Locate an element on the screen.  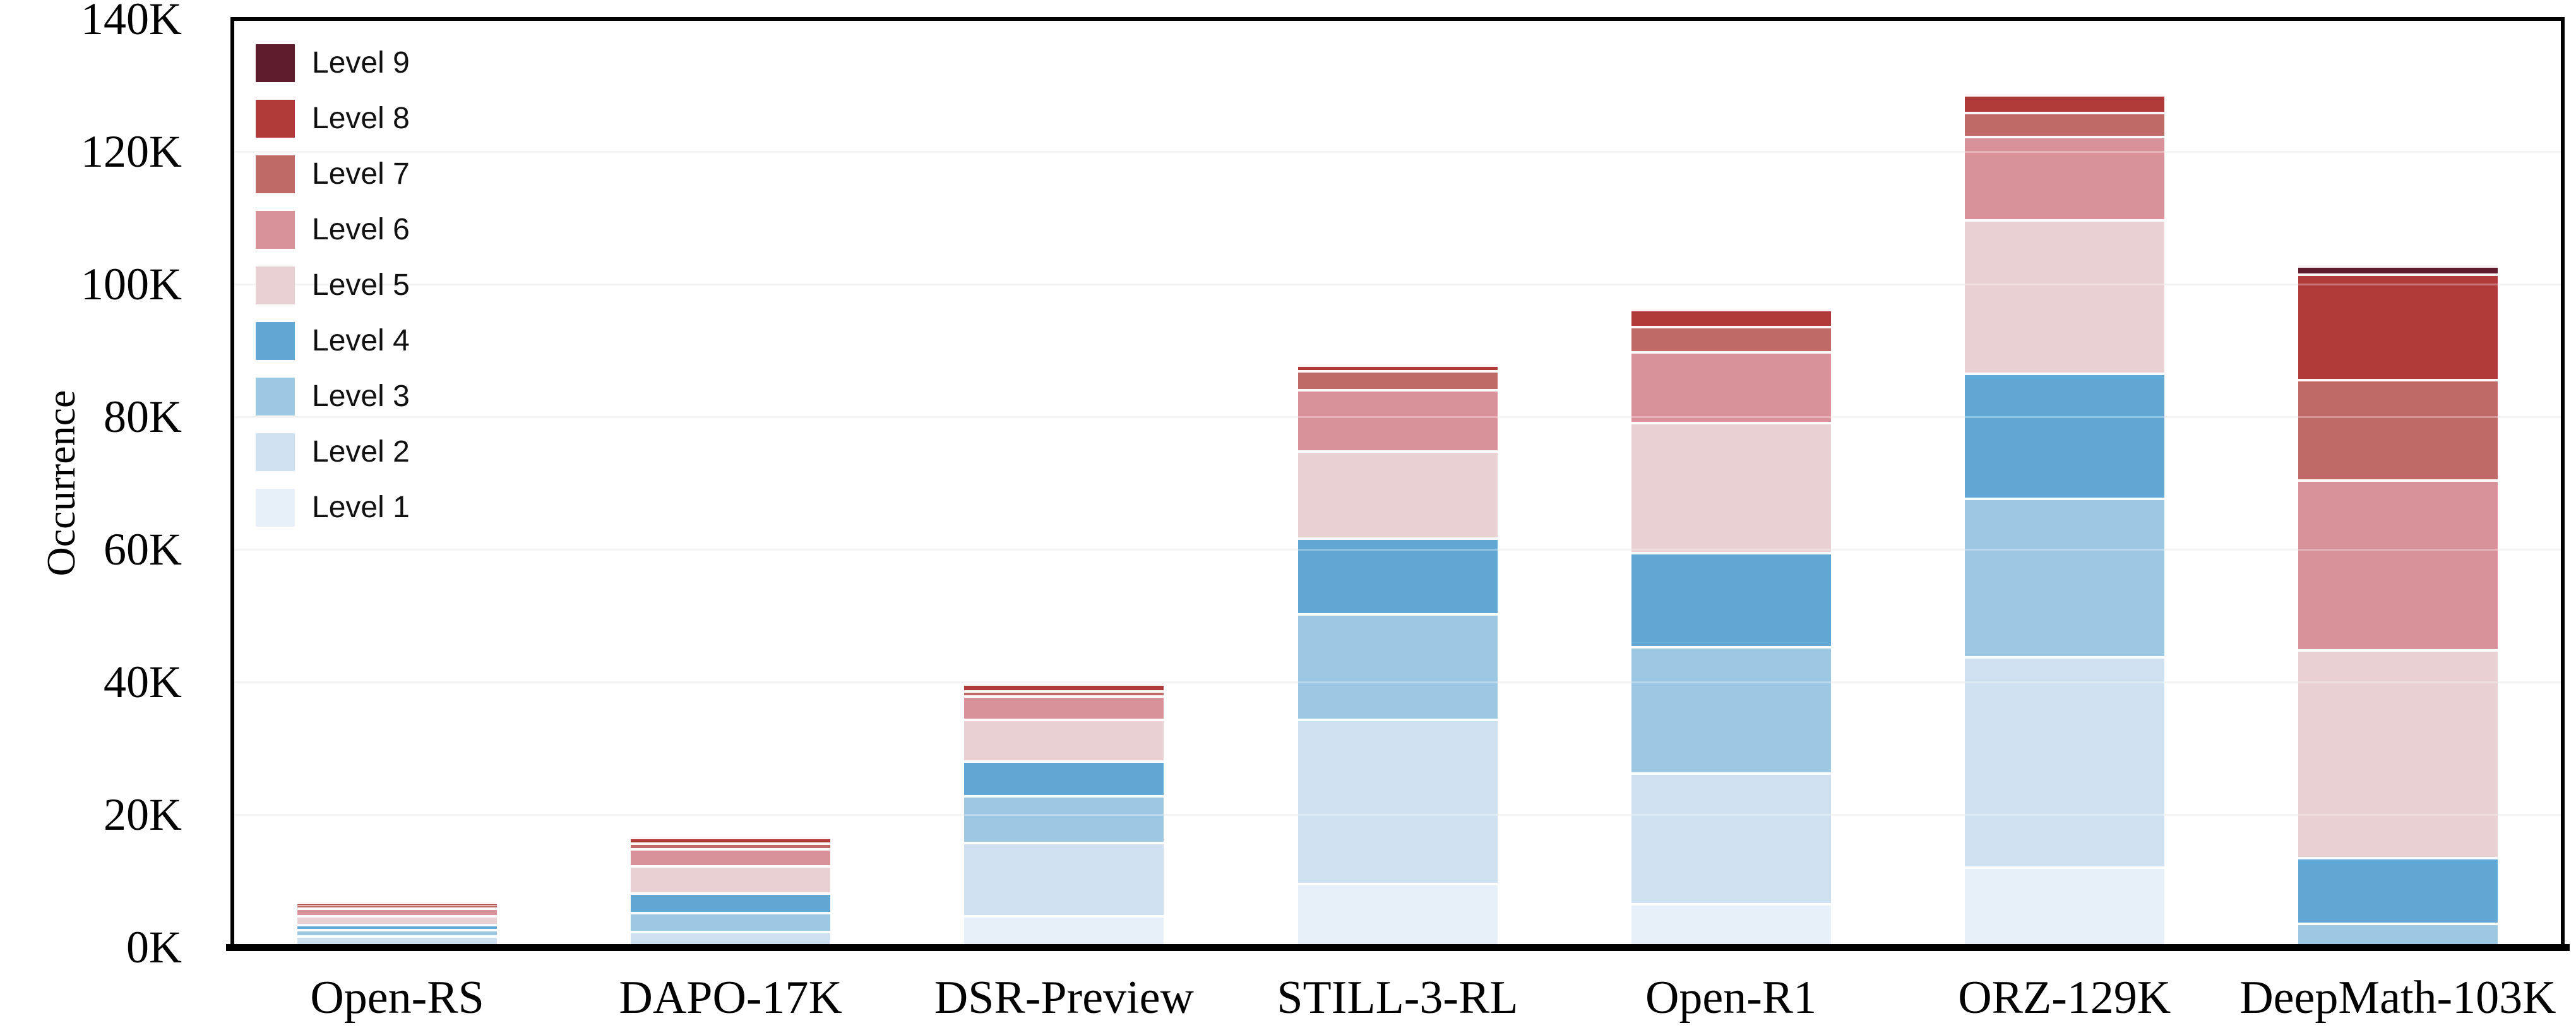
legend-label: Level 7 is located at coordinates (361, 174).